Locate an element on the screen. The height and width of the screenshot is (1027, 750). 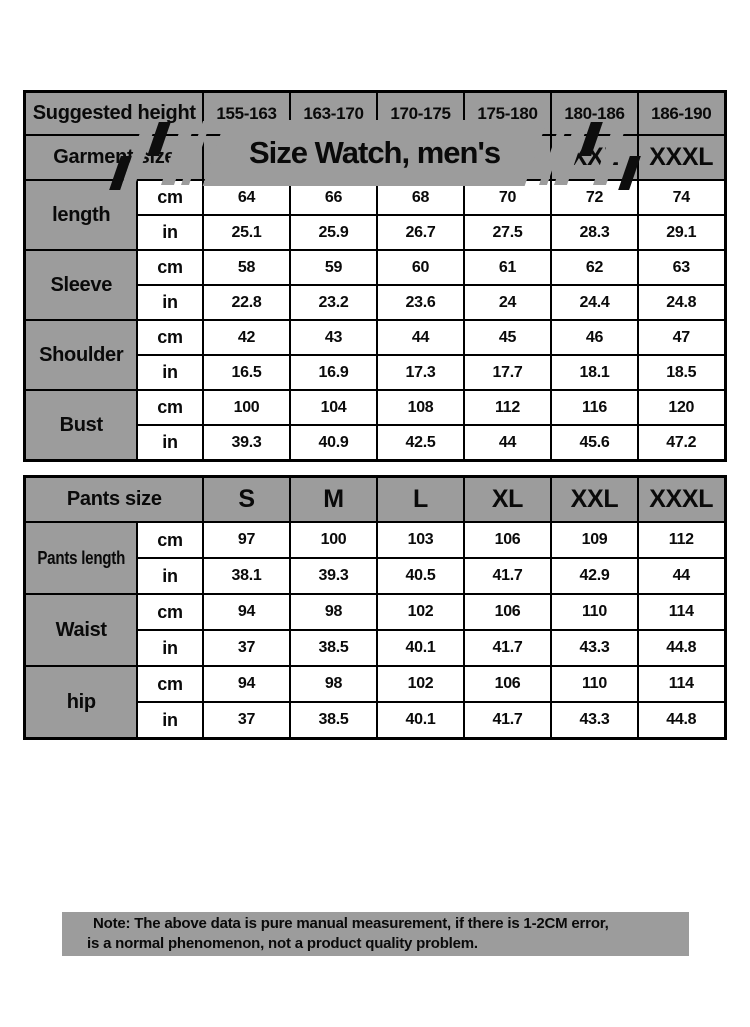
size-header-cell: XXL is located at coordinates (594, 499).